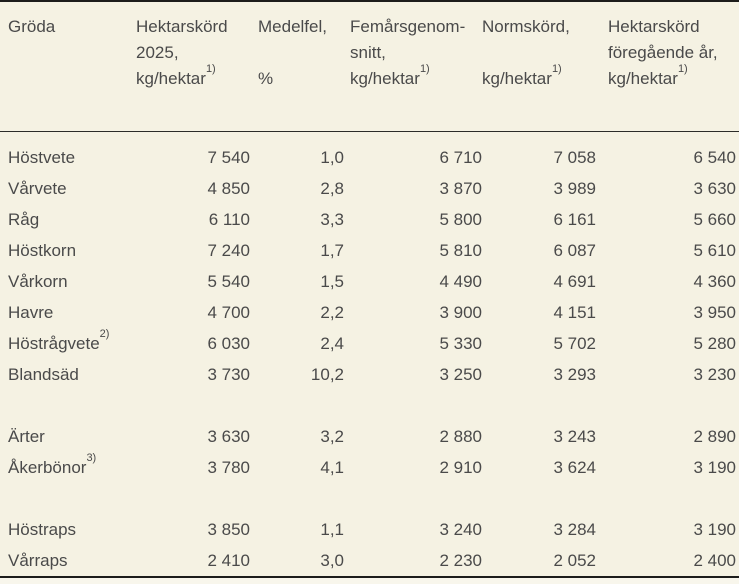 This screenshot has width=739, height=584. I want to click on header-line: Gröda, so click(32, 26).